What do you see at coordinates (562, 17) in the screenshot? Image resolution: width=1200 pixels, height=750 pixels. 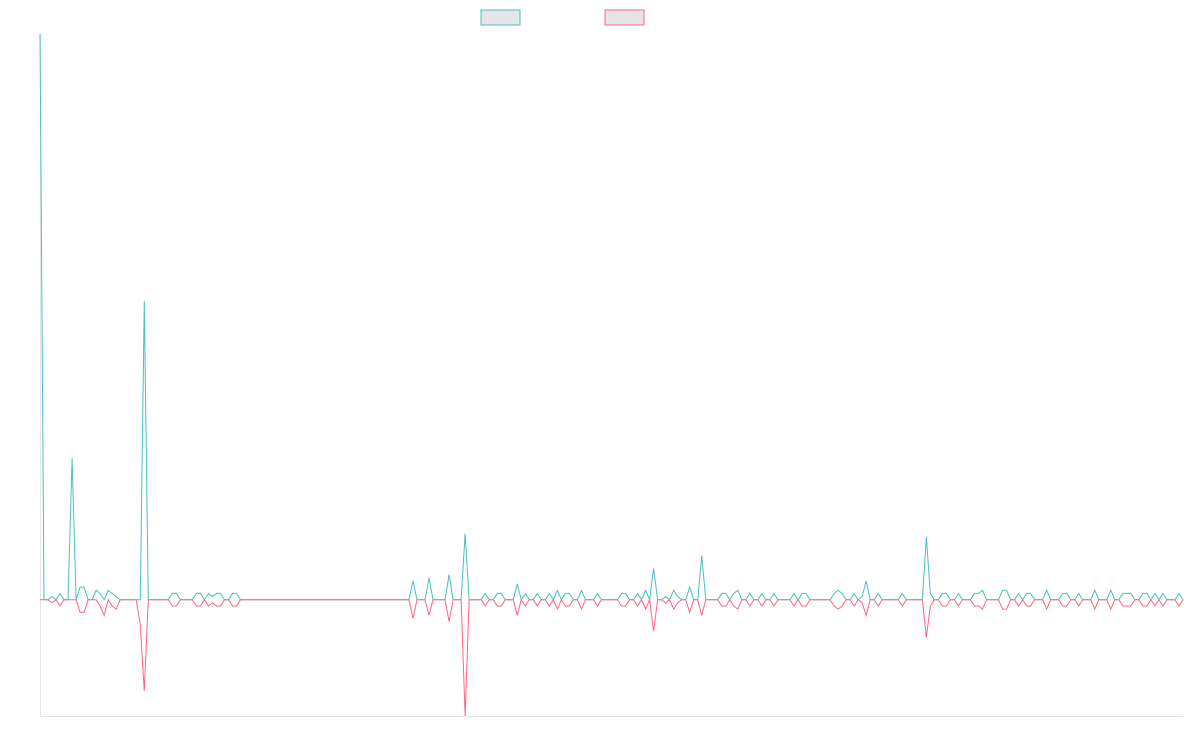 I see `chart-legend` at bounding box center [562, 17].